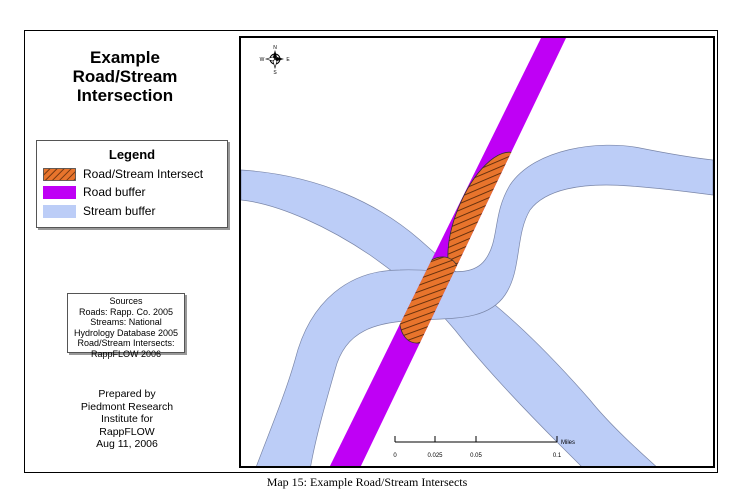 The height and width of the screenshot is (504, 734). I want to click on scale-bar: 0 0.025 0.05 0.1 Miles, so click(484, 447).